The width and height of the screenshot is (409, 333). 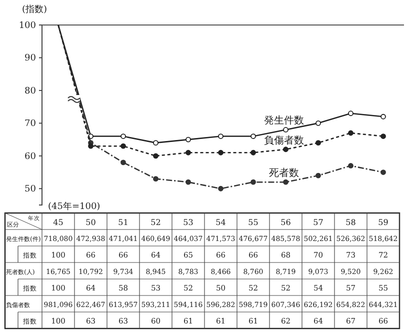 I want to click on x-tick-label: 55, so click(x=253, y=222).